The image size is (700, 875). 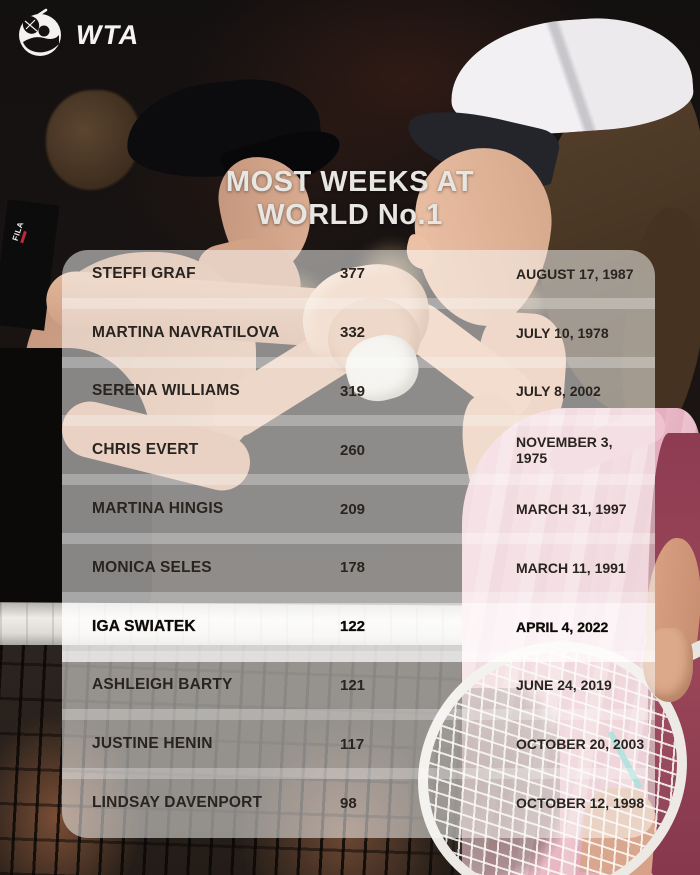 What do you see at coordinates (564, 685) in the screenshot?
I see `date-reached: JUNE 24, 2019` at bounding box center [564, 685].